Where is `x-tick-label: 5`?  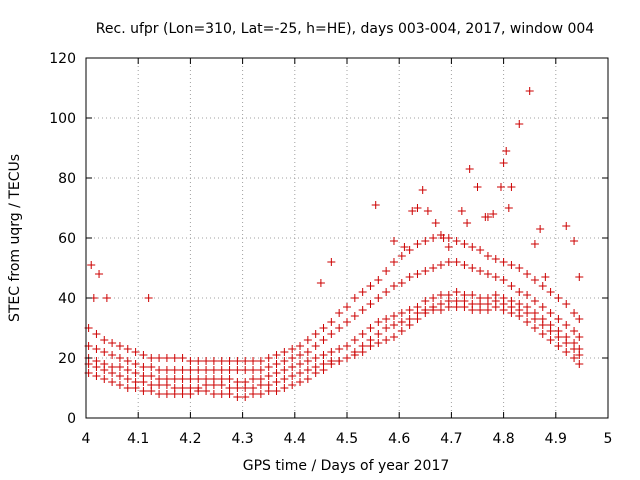
x-tick-label: 5 is located at coordinates (608, 439).